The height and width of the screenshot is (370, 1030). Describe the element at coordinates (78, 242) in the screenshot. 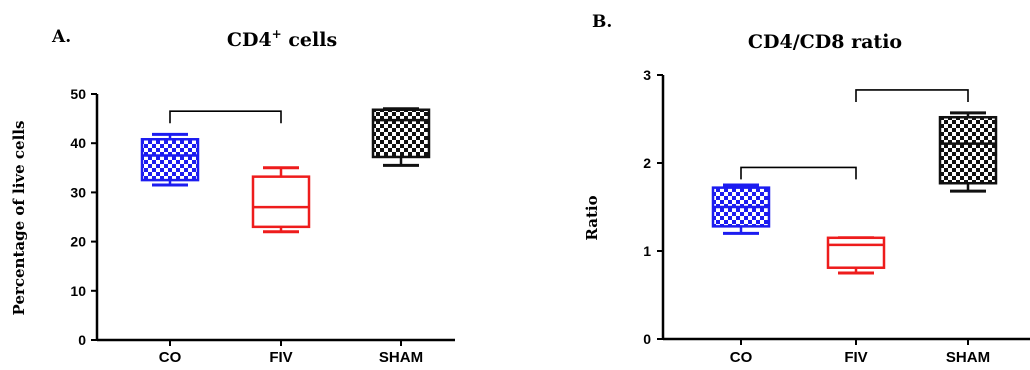

I see `y-tick-label: 20` at that location.